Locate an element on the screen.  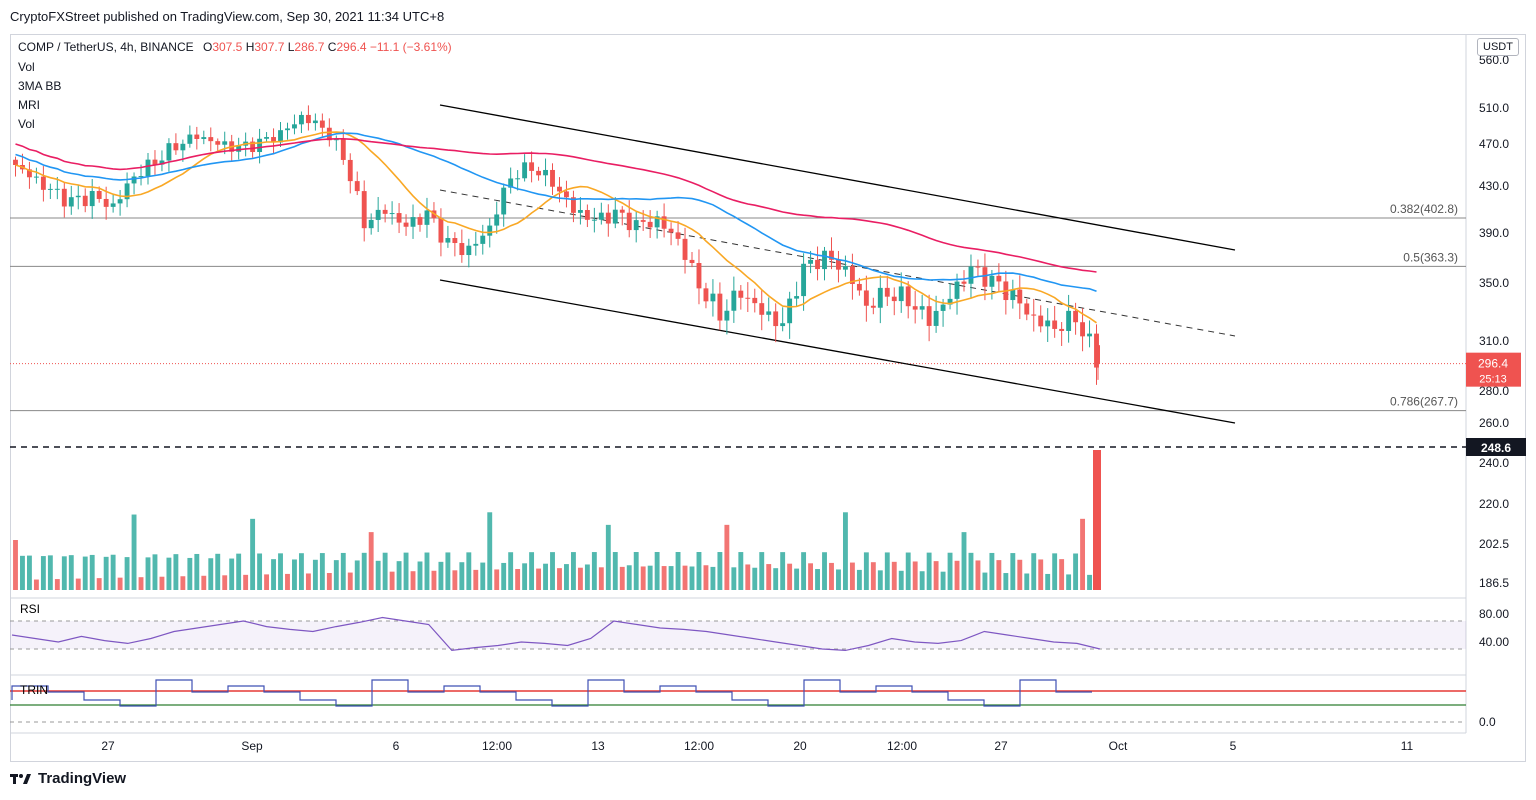
fib-level-label: 0.5(363.3) is located at coordinates (1430, 257).